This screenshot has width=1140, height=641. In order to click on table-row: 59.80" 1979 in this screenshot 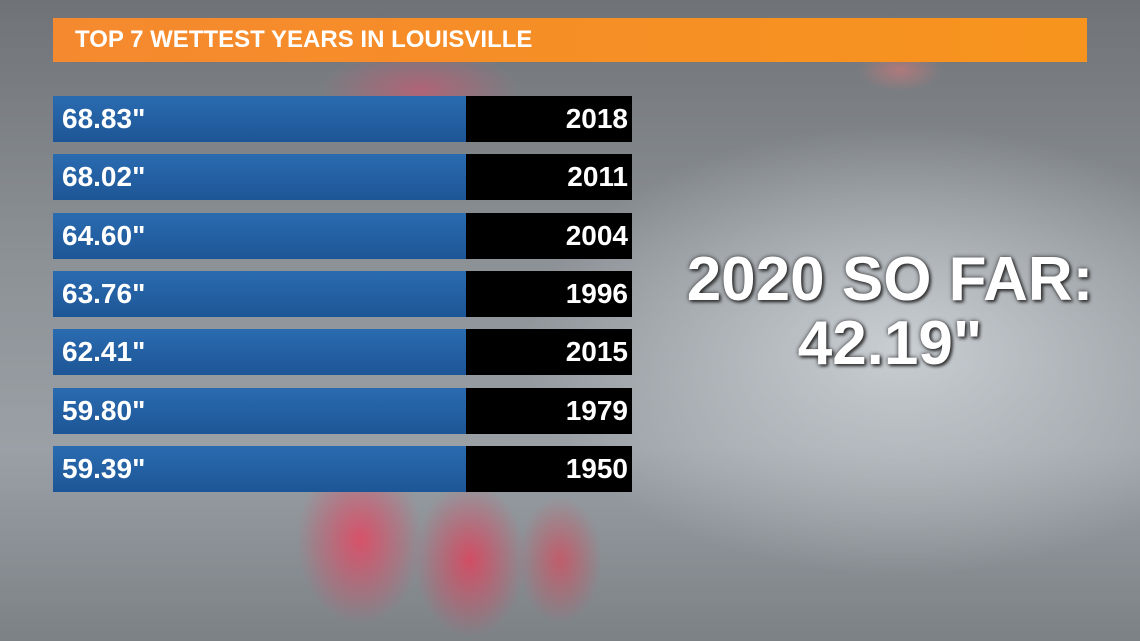, I will do `click(342, 410)`.